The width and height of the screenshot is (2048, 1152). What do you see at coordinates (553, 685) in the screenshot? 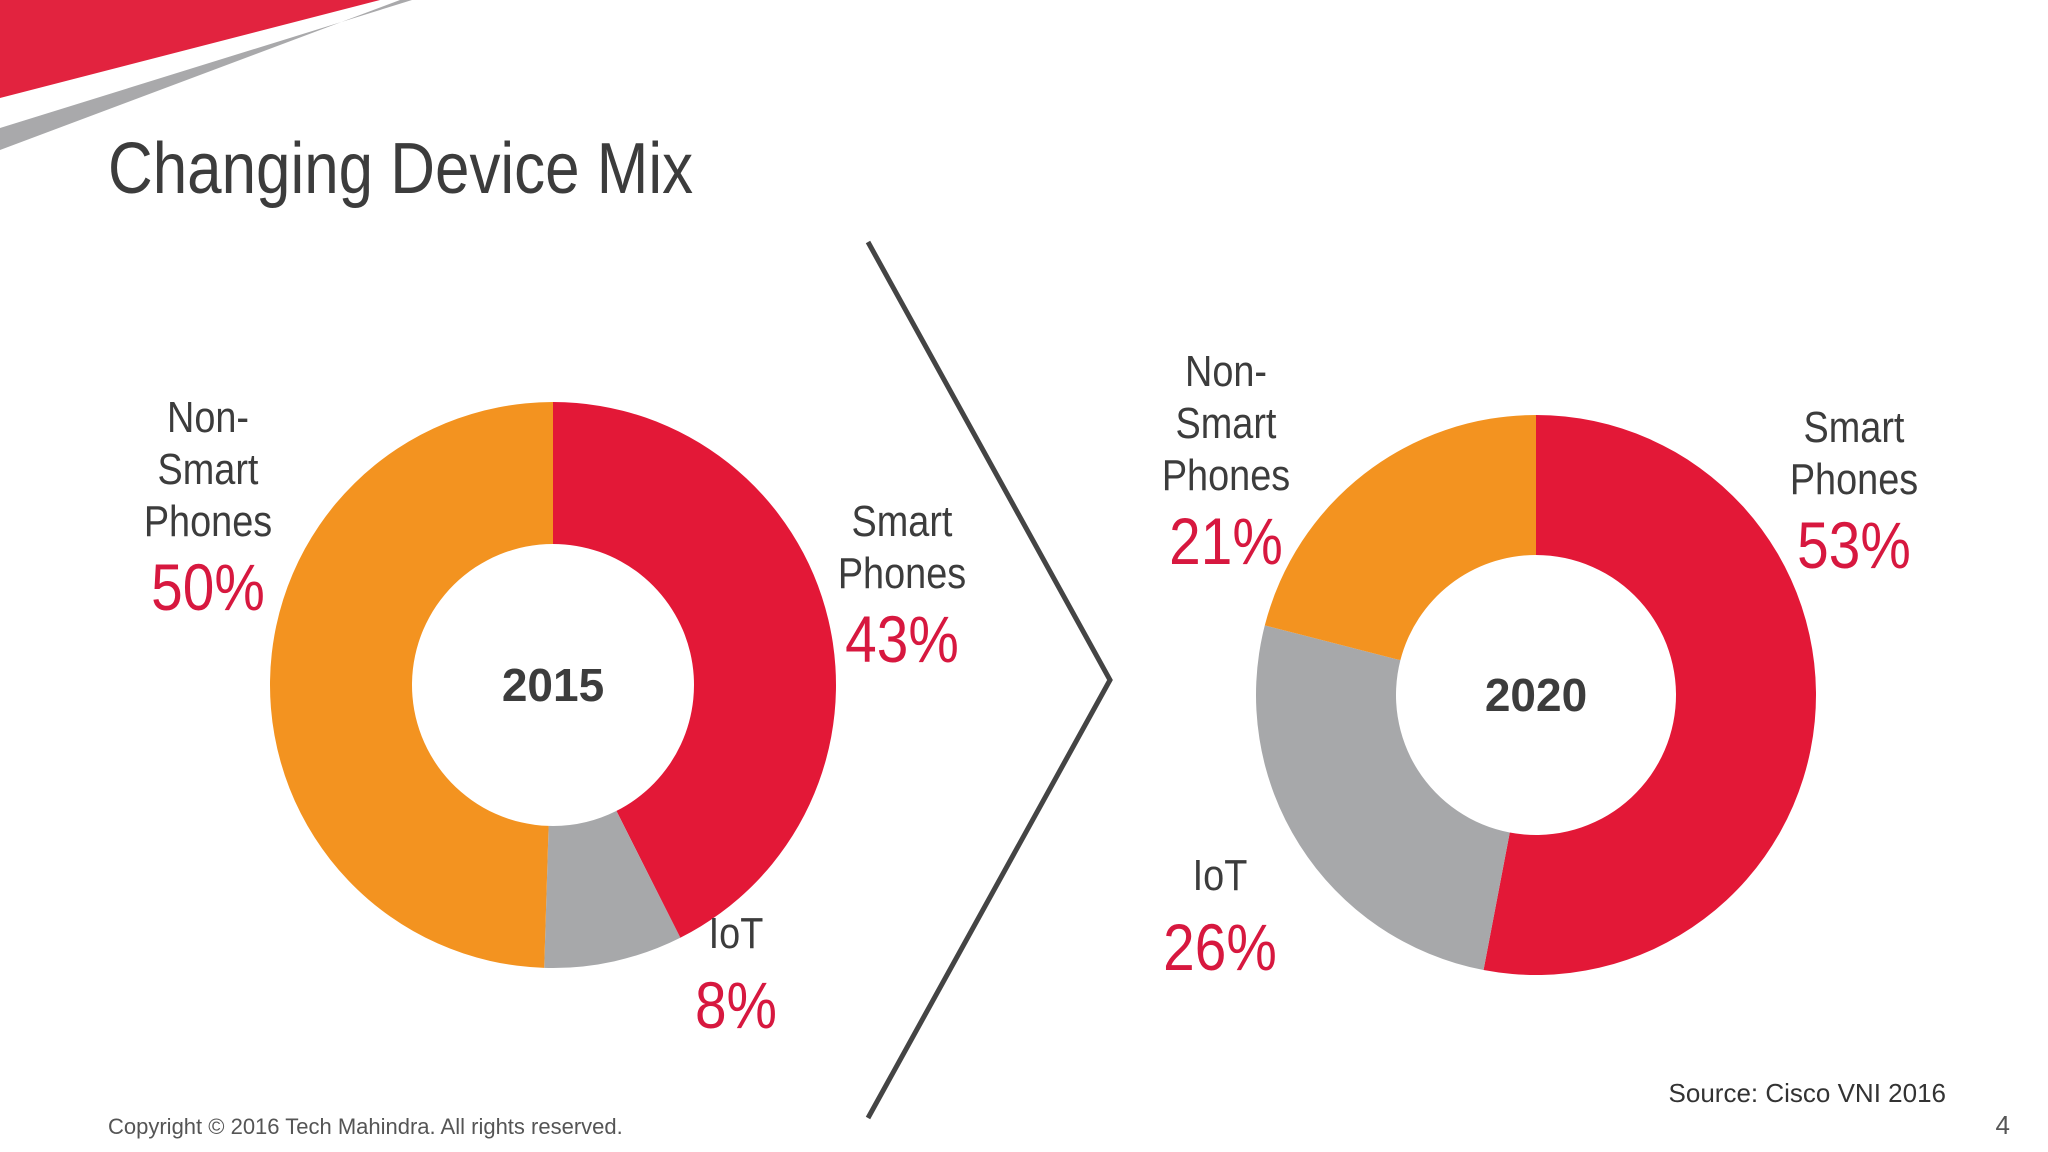
I see `donut-2015-center-label: 2015` at bounding box center [553, 685].